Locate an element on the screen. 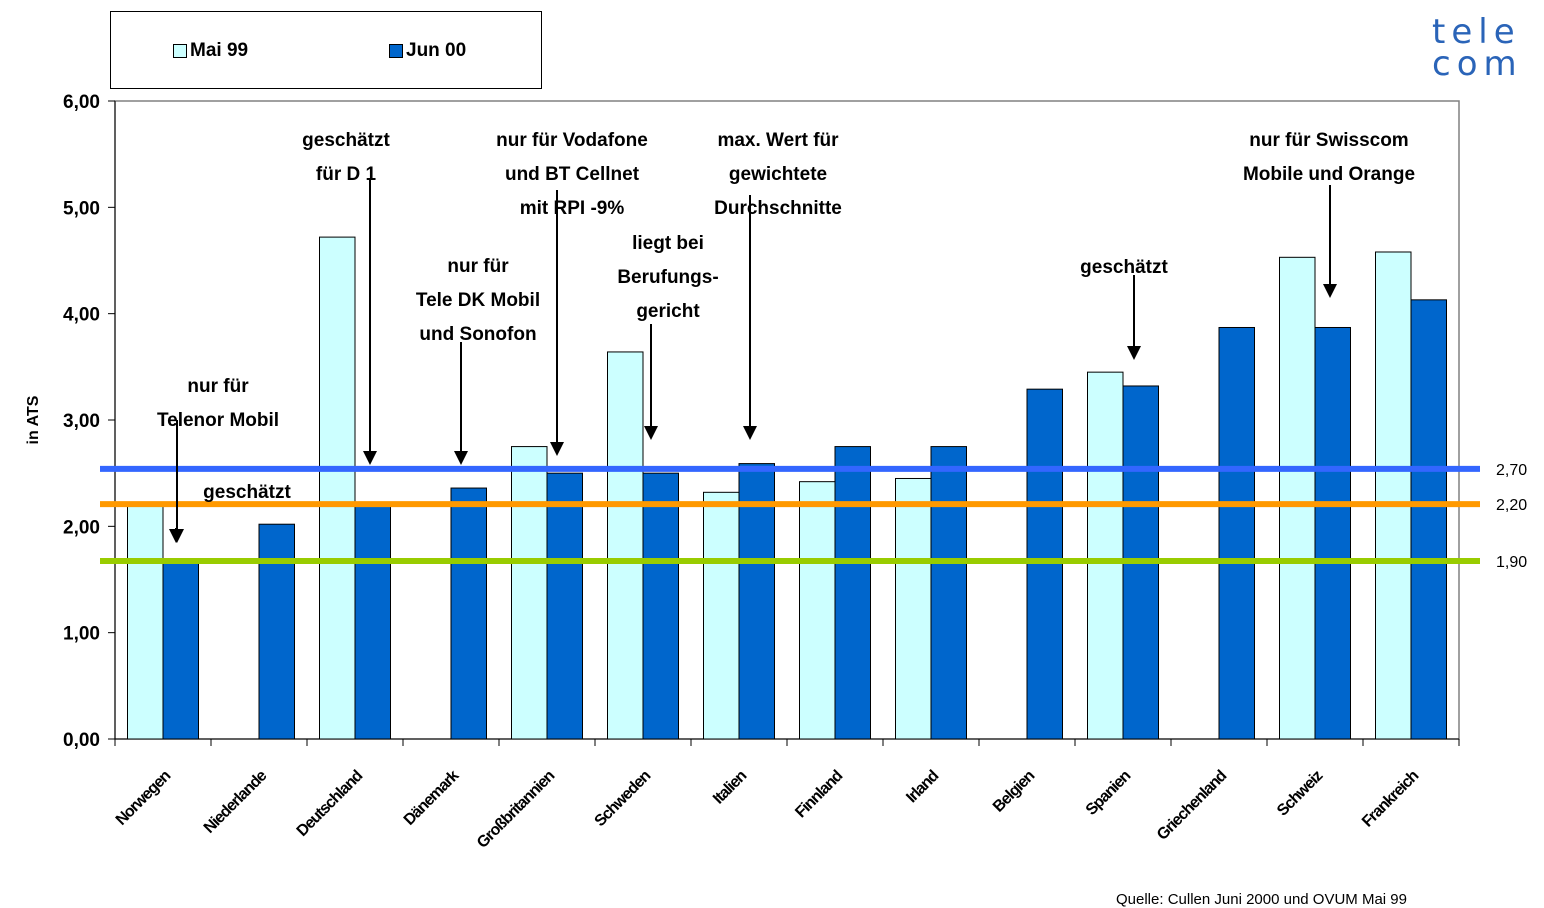 The image size is (1544, 908). legend-item-mai99: Mai 99 is located at coordinates (210, 51).